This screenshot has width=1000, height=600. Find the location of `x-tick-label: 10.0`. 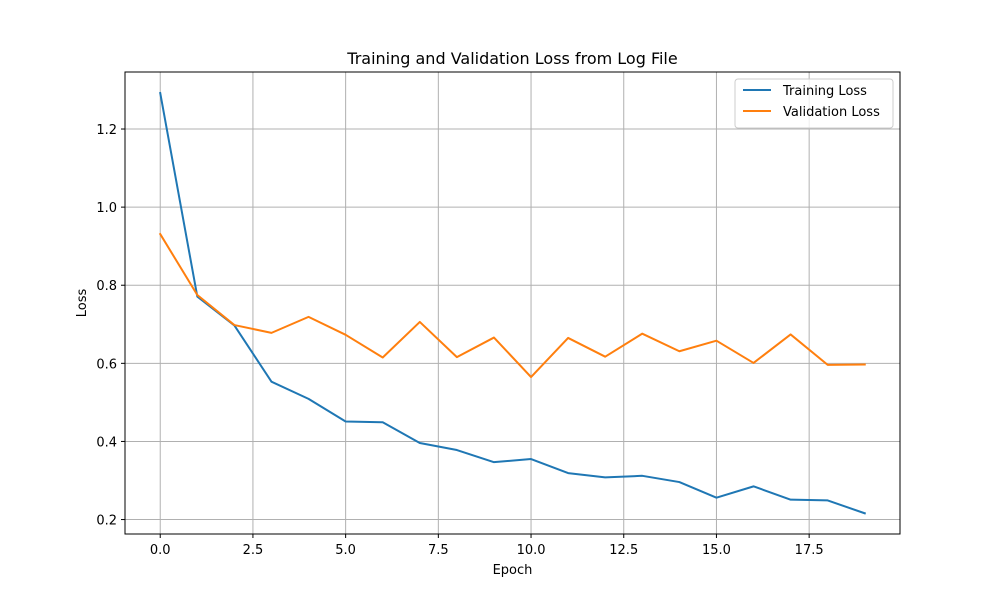

x-tick-label: 10.0 is located at coordinates (531, 550).